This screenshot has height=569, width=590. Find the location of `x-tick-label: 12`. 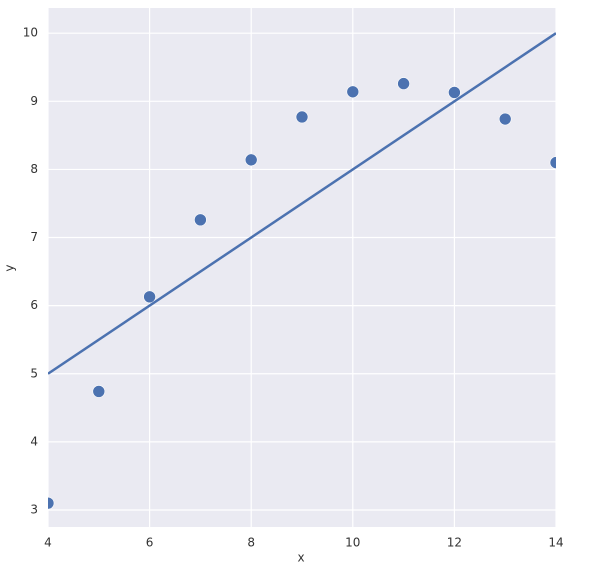

x-tick-label: 12 is located at coordinates (454, 543).